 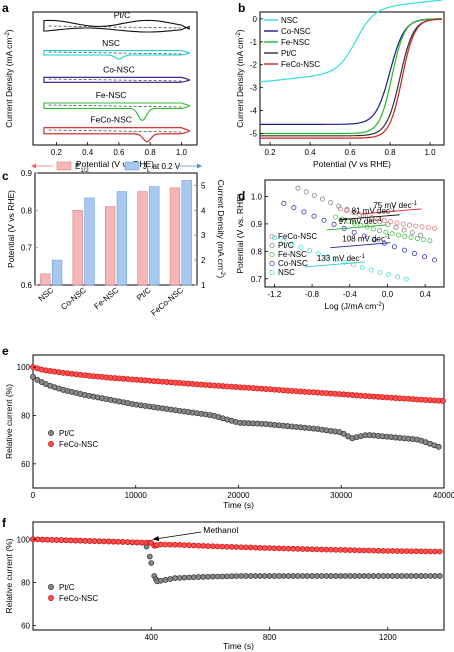 I want to click on panel-c-legend-jl-part: at 0.2 V, so click(x=165, y=166).